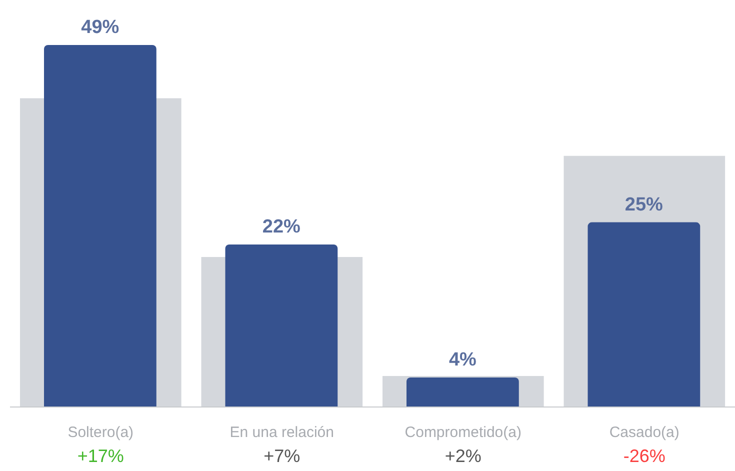 The image size is (735, 471). What do you see at coordinates (282, 456) in the screenshot?
I see `text: +7%` at bounding box center [282, 456].